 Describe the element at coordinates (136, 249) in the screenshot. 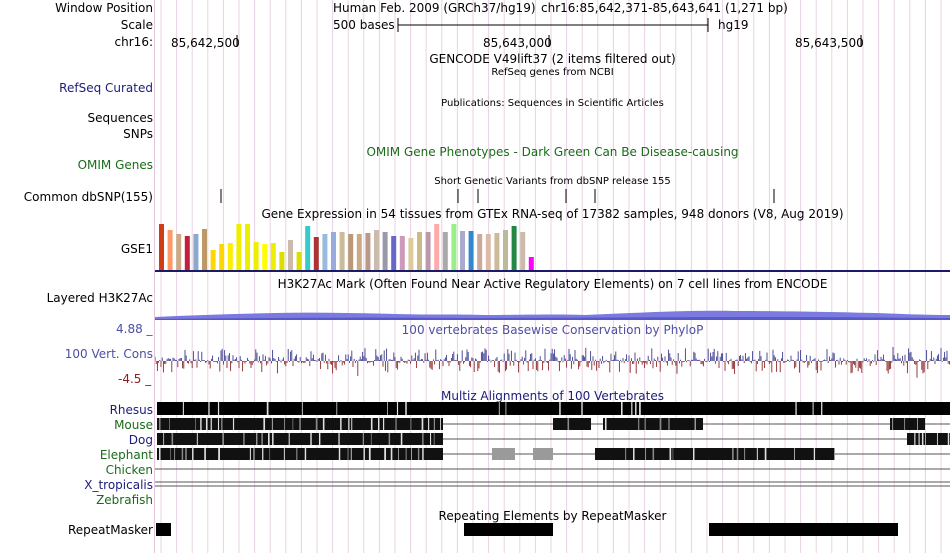

I see `gtex-track-label: GSE1` at that location.